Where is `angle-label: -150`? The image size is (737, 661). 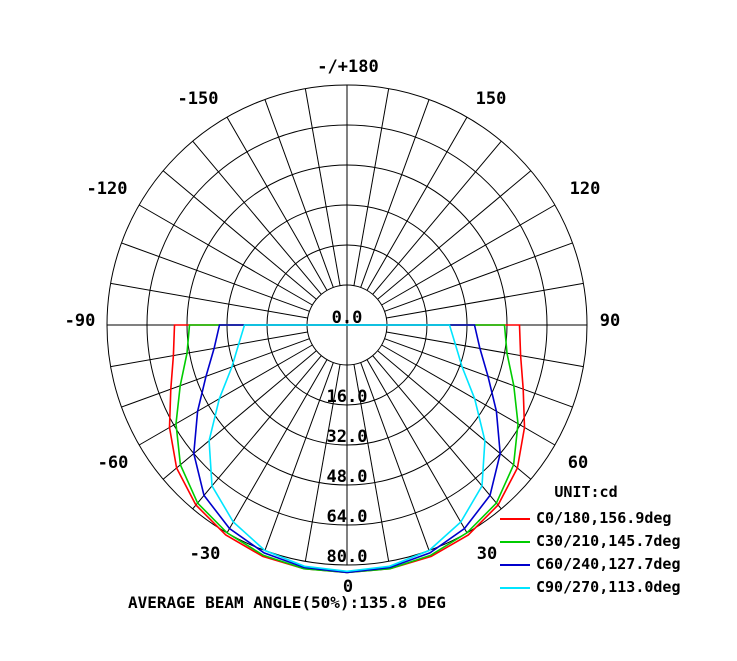
angle-label: -150 is located at coordinates (198, 99).